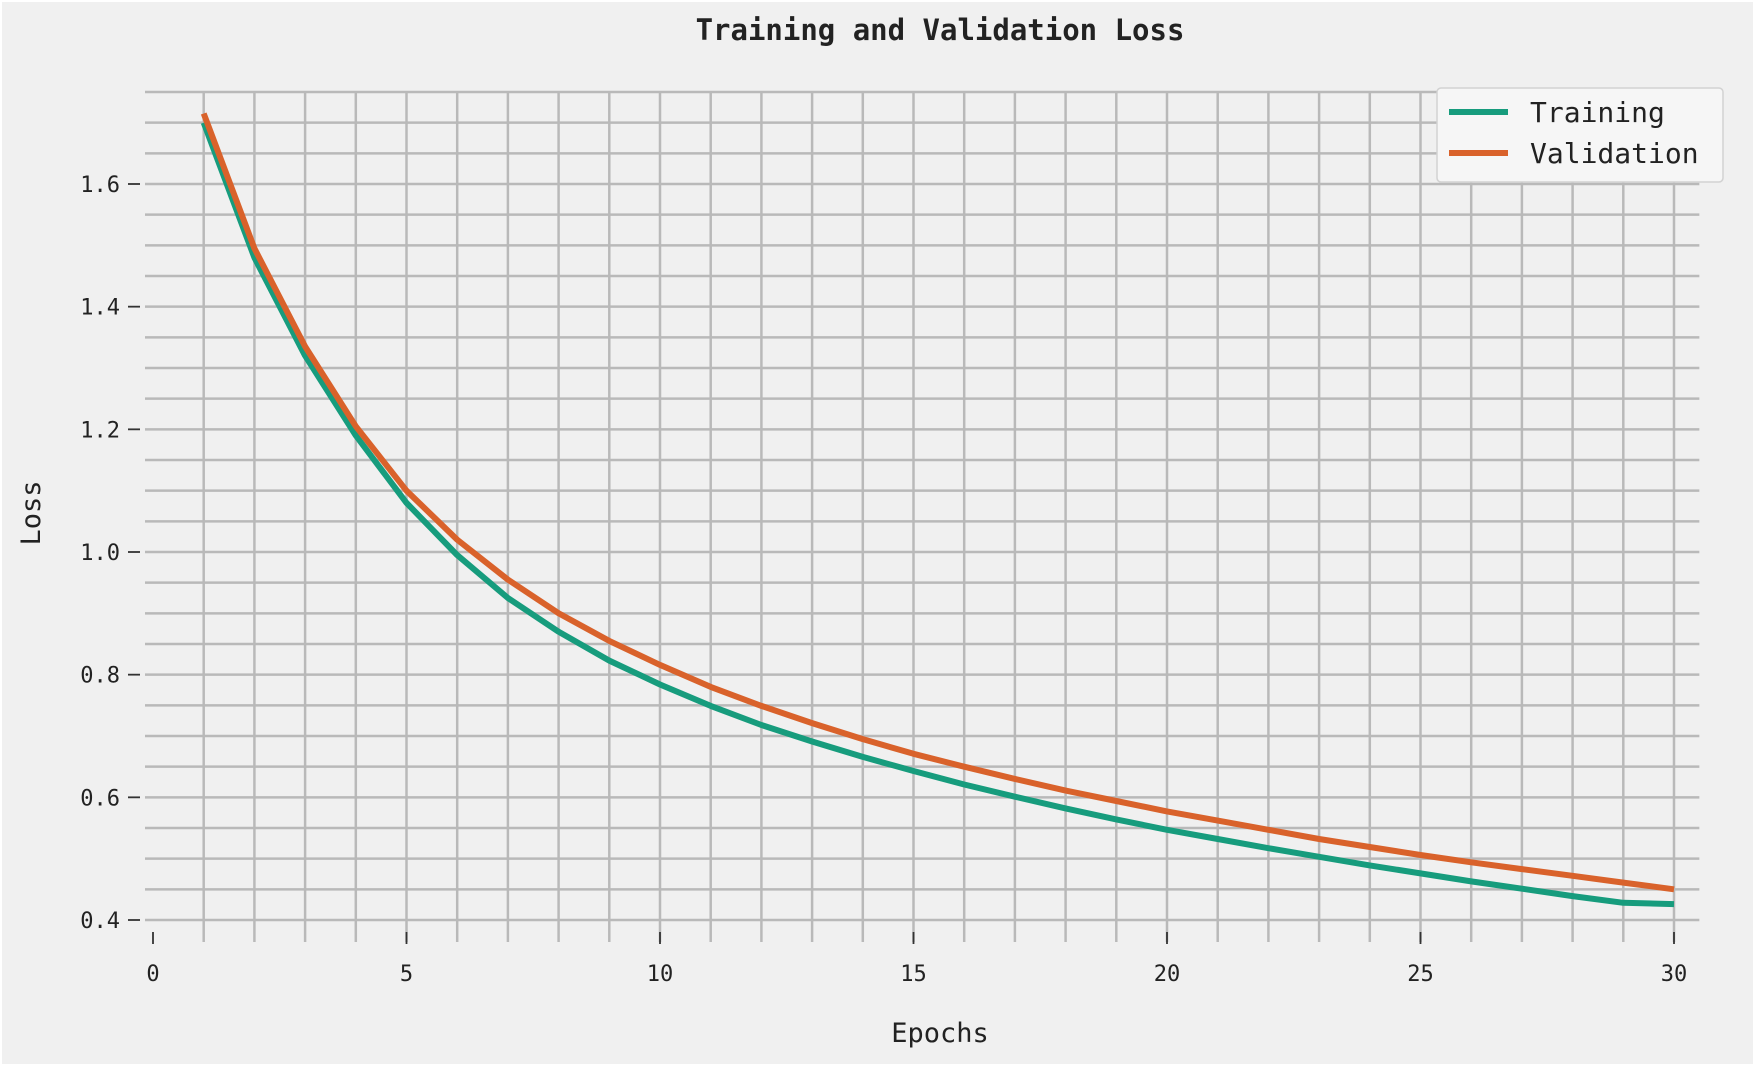  I want to click on legend: Training Validation, so click(1580, 135).